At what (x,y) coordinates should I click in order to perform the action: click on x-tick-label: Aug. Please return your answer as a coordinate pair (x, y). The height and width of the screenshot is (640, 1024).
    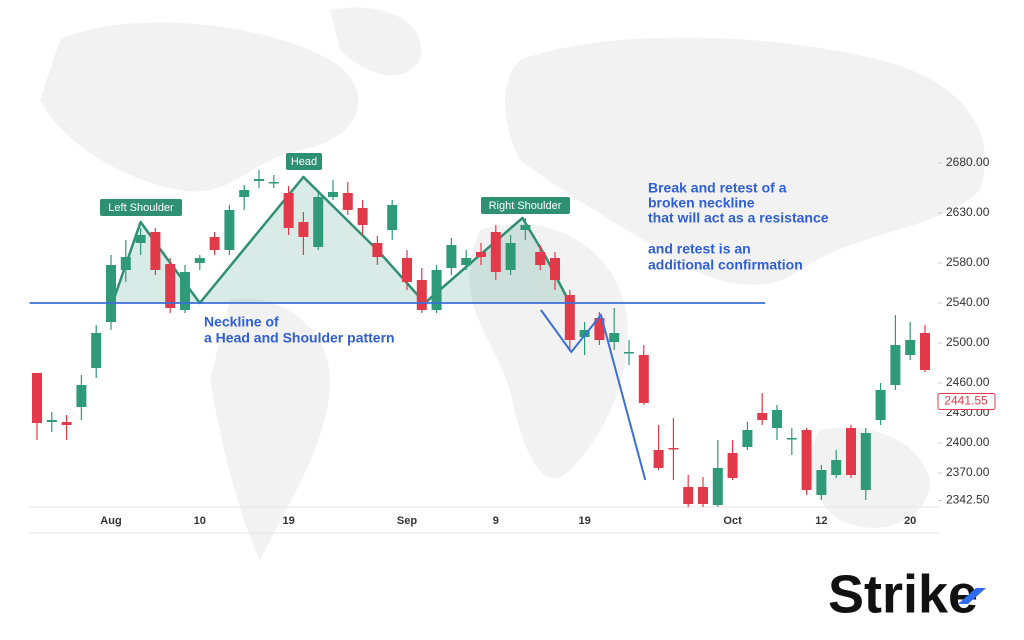
    Looking at the image, I should click on (110, 521).